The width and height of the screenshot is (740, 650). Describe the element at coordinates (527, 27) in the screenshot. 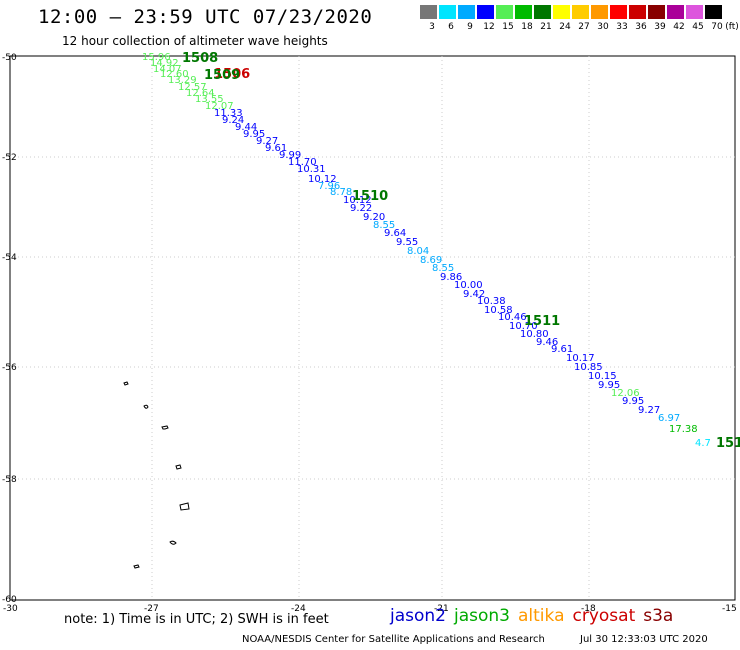

I see `scale-label: 18` at that location.